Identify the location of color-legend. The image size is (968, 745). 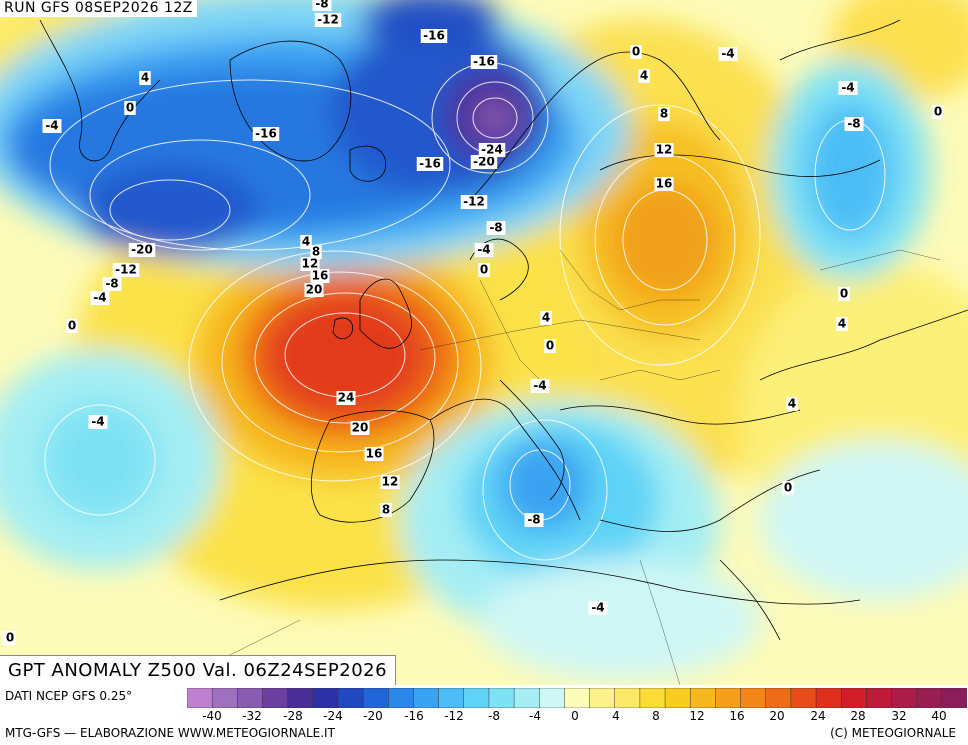
(577, 698).